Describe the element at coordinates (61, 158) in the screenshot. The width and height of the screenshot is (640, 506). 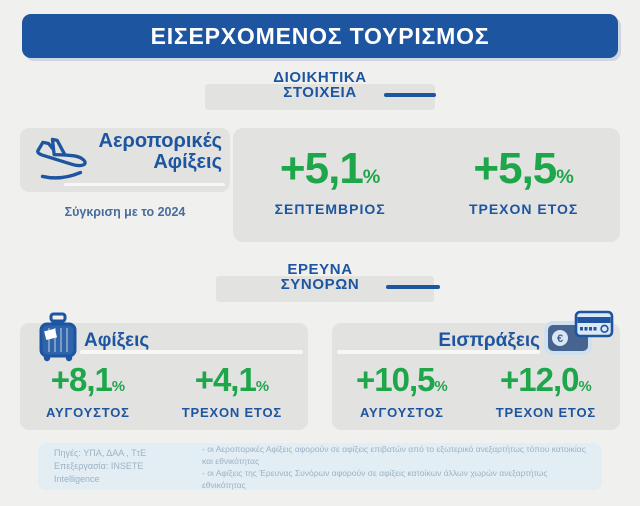
I see `airplane-takeoff-icon` at that location.